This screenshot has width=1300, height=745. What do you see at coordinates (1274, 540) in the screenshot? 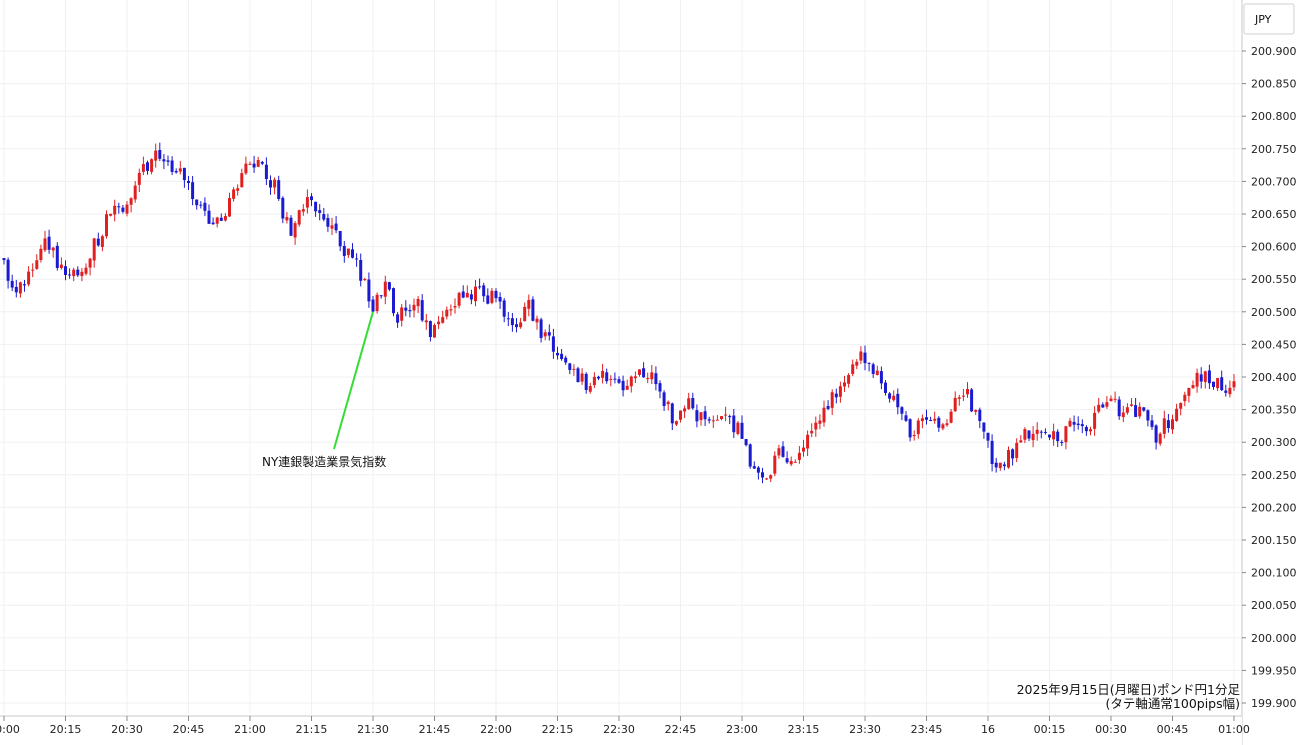
I see `price-tick-label: 200.150` at bounding box center [1274, 540].